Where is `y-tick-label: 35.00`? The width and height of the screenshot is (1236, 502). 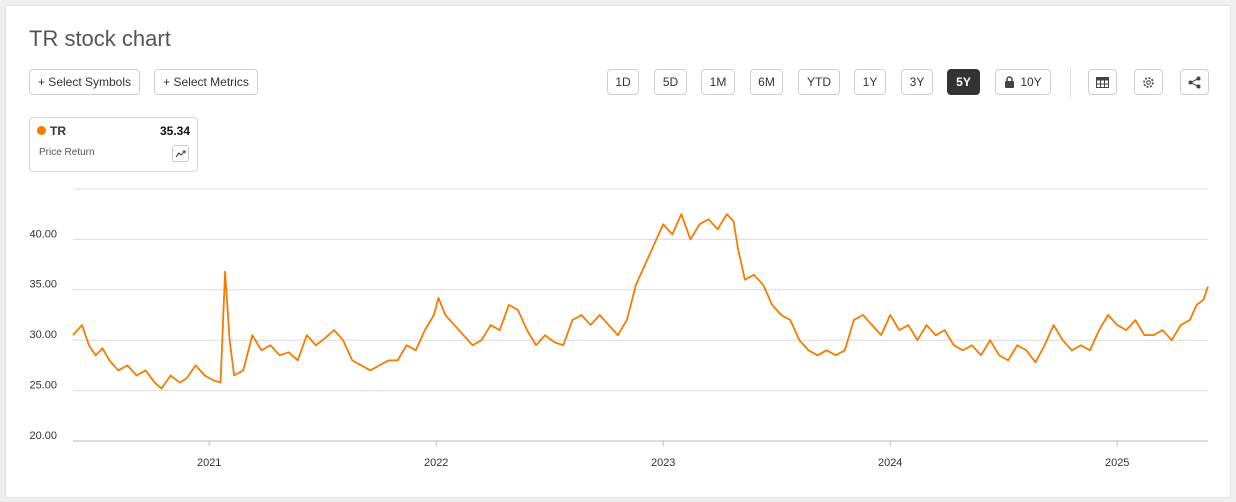 y-tick-label: 35.00 is located at coordinates (43, 285).